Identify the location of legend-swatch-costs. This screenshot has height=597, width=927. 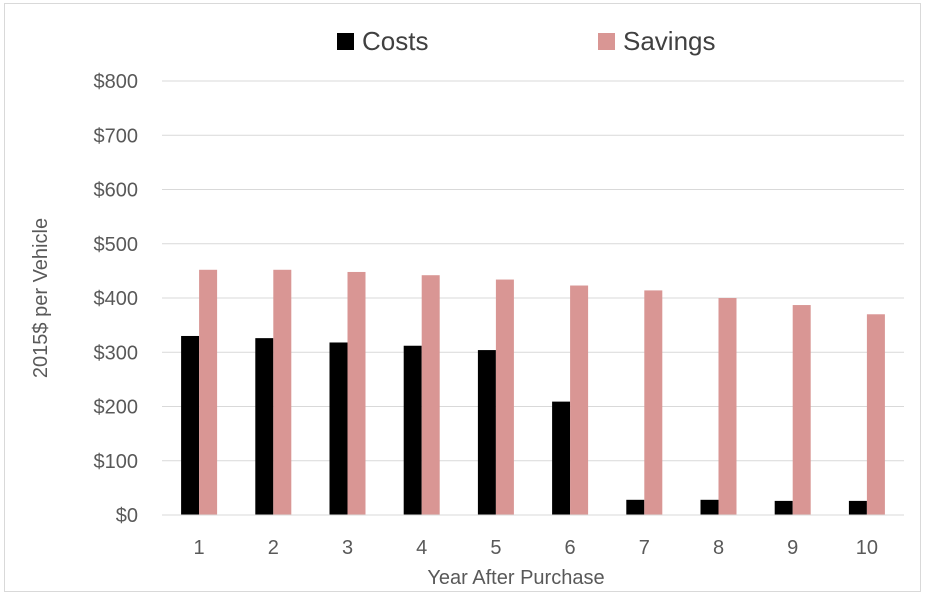
(345, 41).